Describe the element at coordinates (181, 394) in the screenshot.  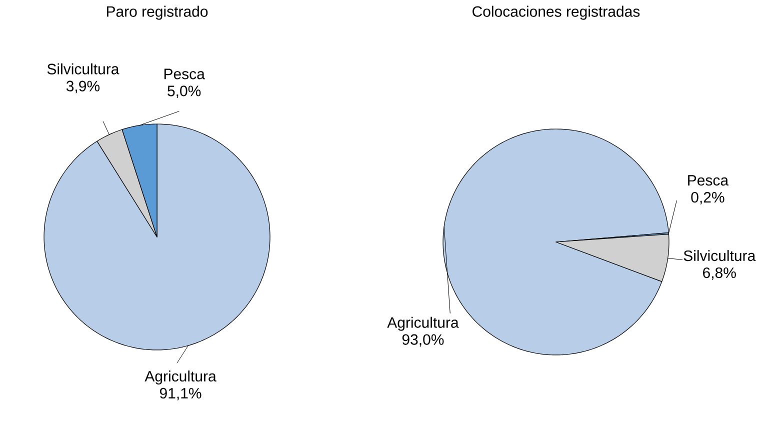
I see `data-label: 91,1%` at that location.